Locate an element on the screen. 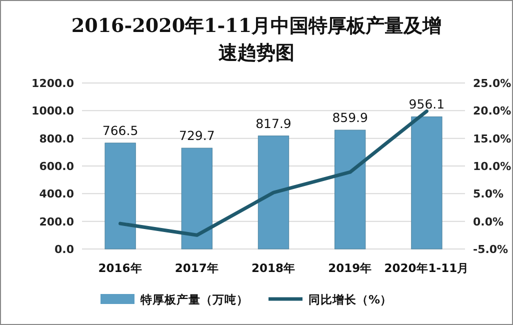 This screenshot has height=325, width=513. legend-label: 同比增长（%） is located at coordinates (350, 299).